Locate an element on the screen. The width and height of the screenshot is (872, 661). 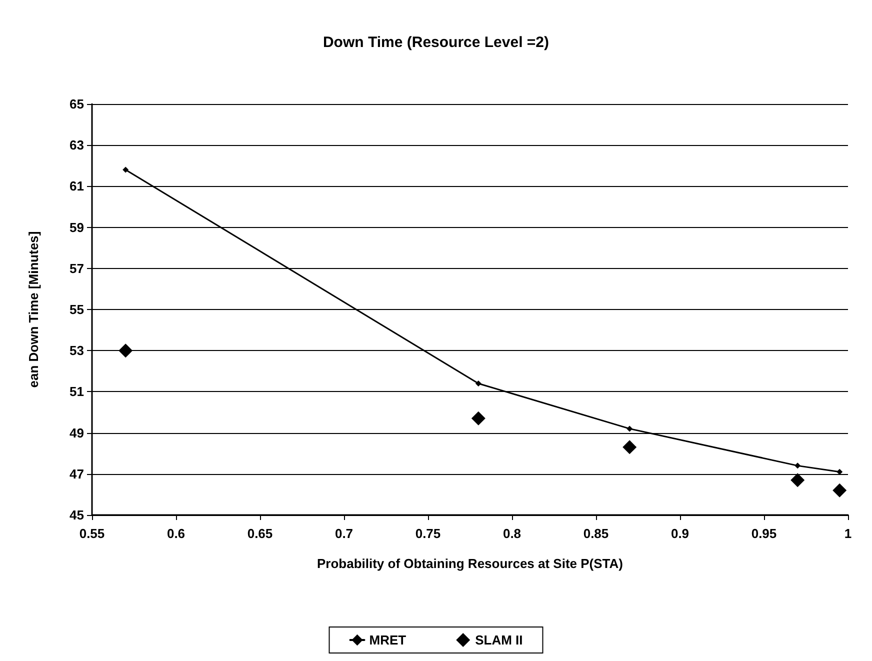
x-tick-label: 0.55 is located at coordinates (92, 533).